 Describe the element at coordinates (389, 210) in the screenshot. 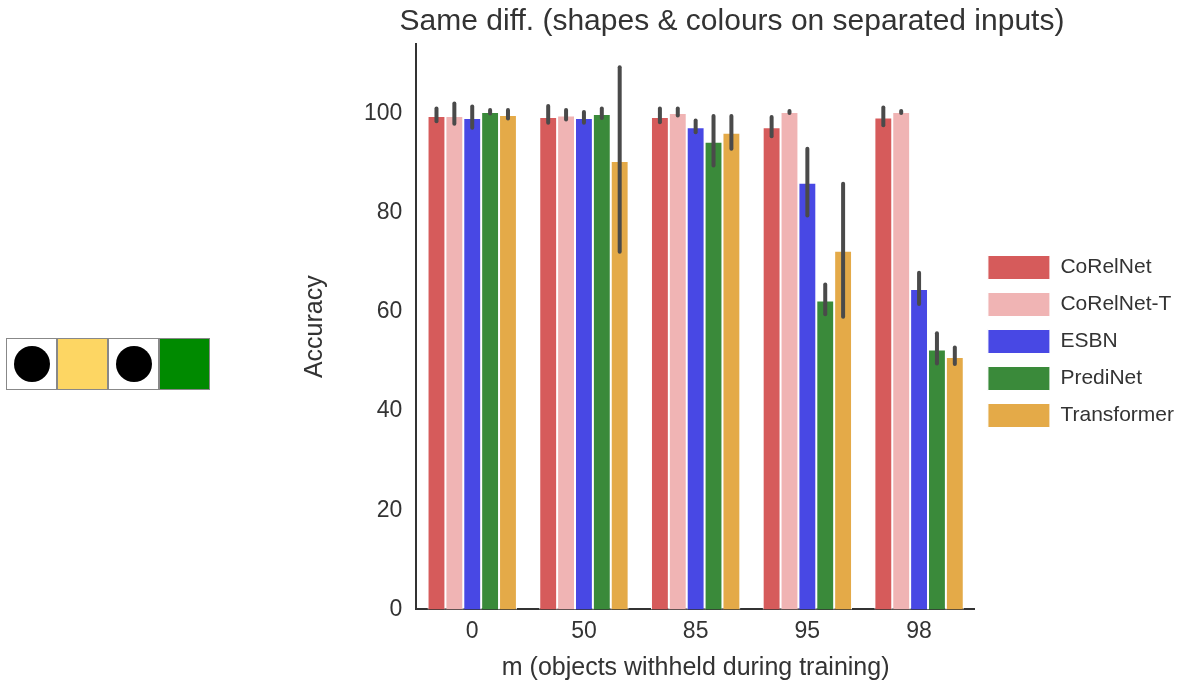

I see `y-tick-label: 80` at that location.